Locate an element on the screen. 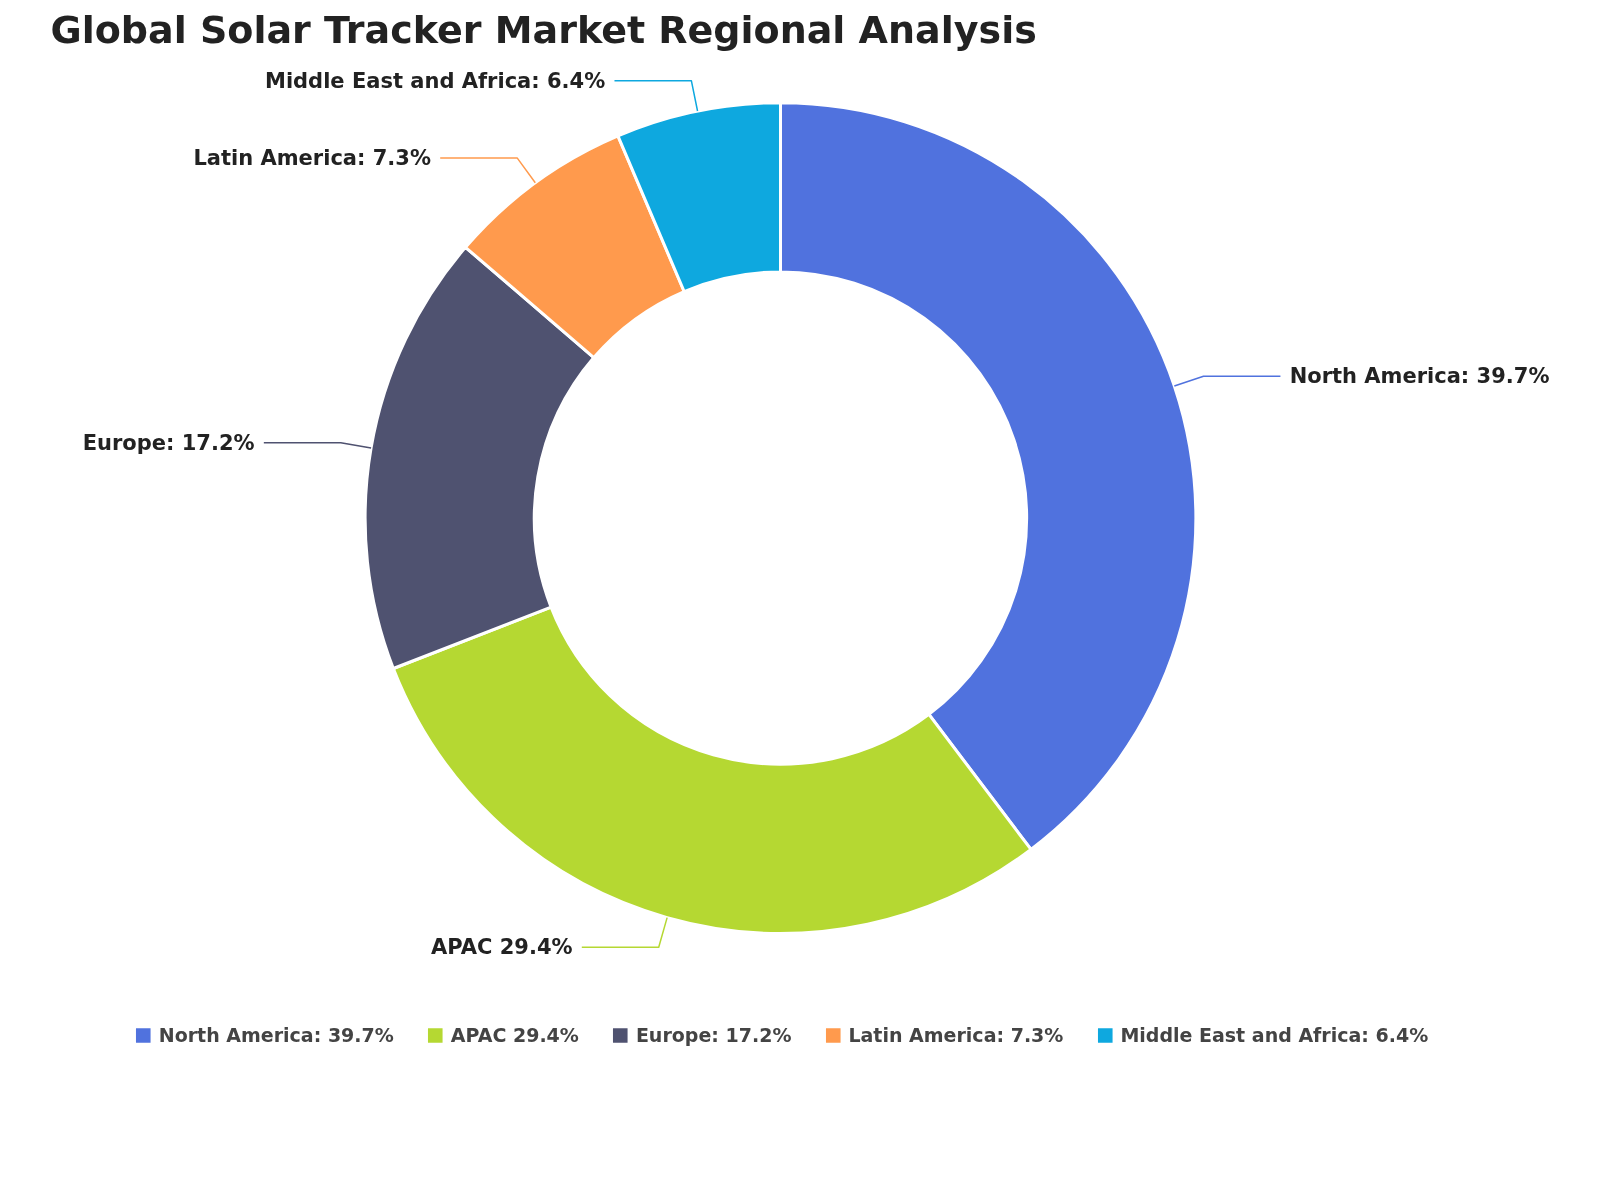 Image resolution: width=1600 pixels, height=1200 pixels. slice-label: APAC 29.4% is located at coordinates (502, 947).